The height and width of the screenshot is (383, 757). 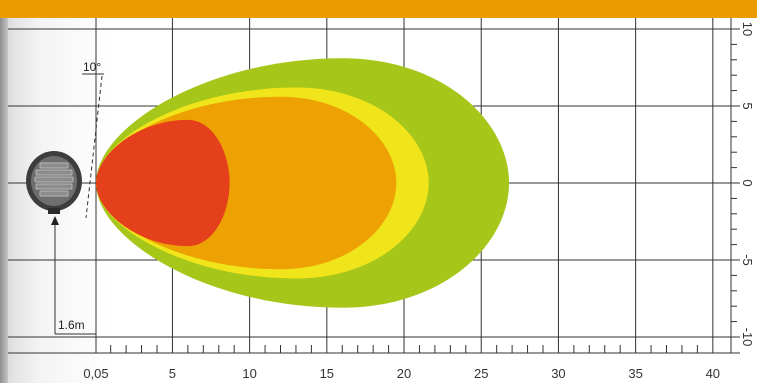 What do you see at coordinates (172, 373) in the screenshot?
I see `x-tick-label: 5` at bounding box center [172, 373].